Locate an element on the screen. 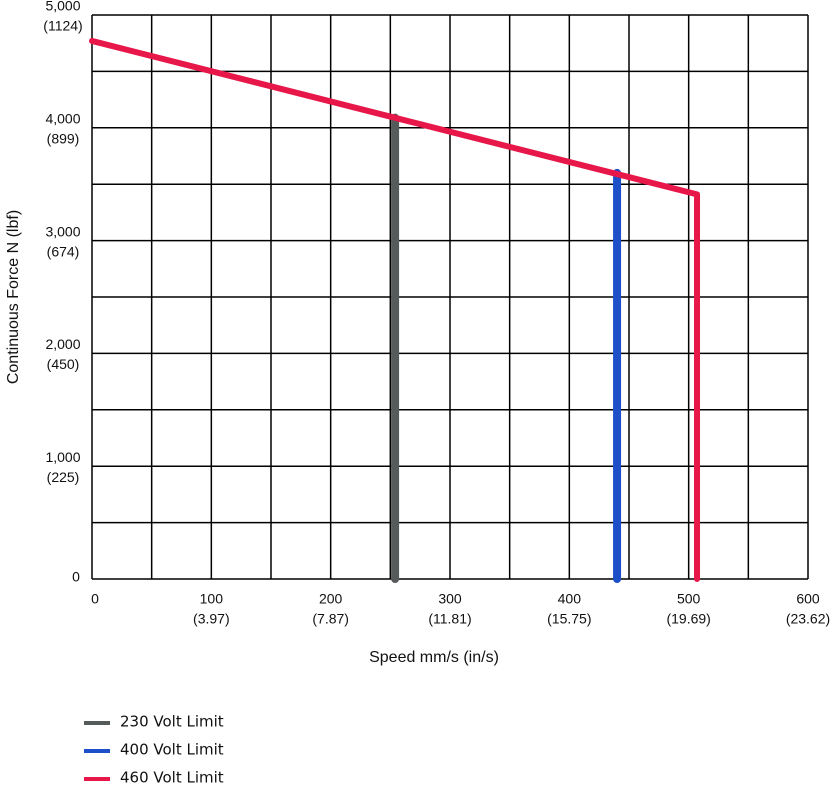 This screenshot has height=798, width=832. legend-label: 400 Volt Limit is located at coordinates (172, 750).